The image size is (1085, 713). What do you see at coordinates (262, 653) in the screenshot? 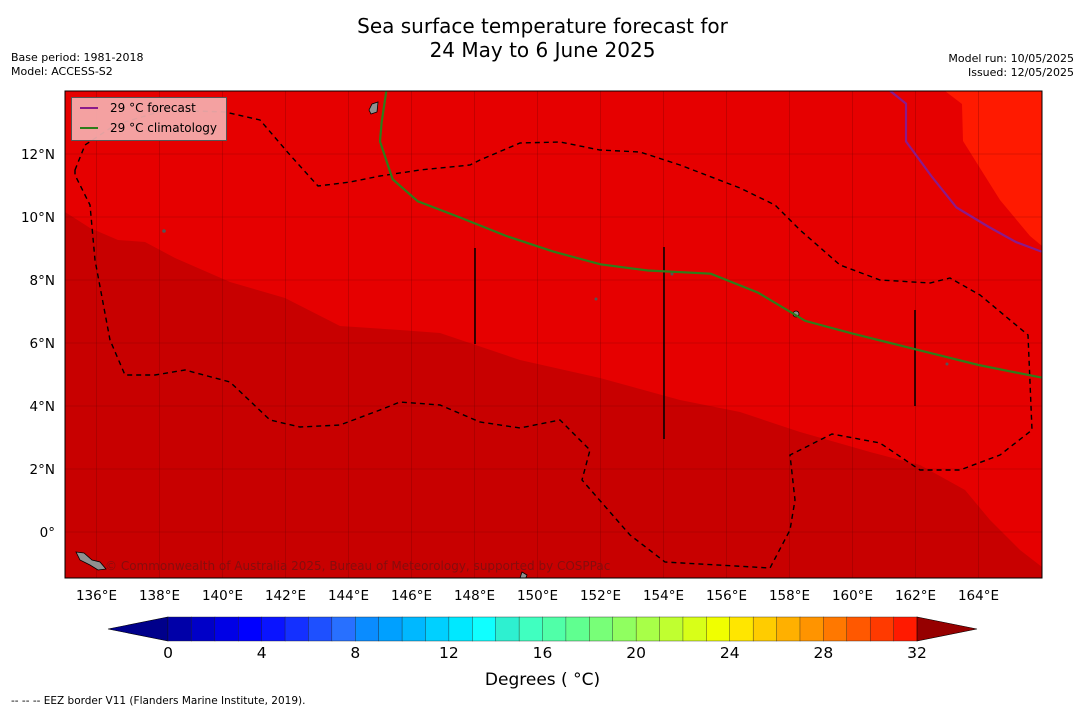
I see `colorbar-tick-label: 4` at bounding box center [262, 653].